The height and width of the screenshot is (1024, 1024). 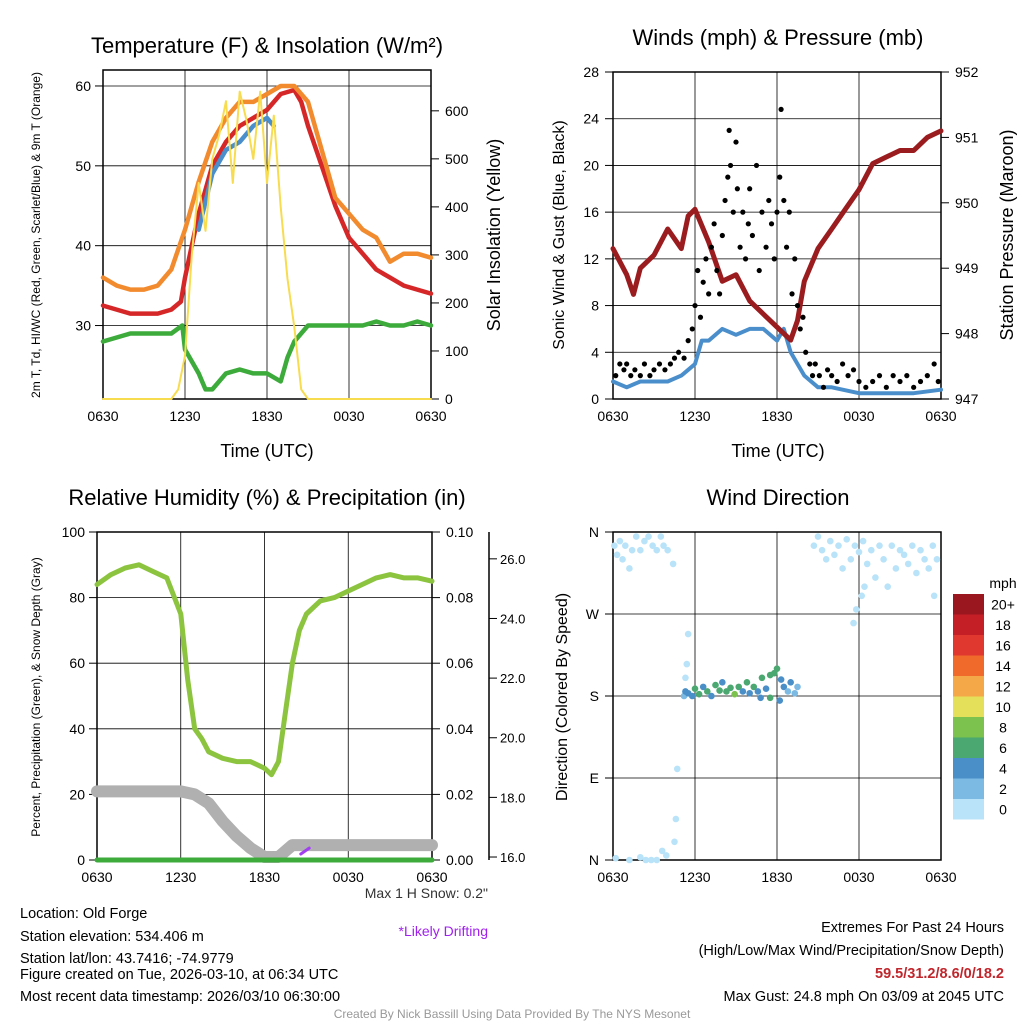 I want to click on y2-tick-label: 0.02, so click(x=459, y=794).